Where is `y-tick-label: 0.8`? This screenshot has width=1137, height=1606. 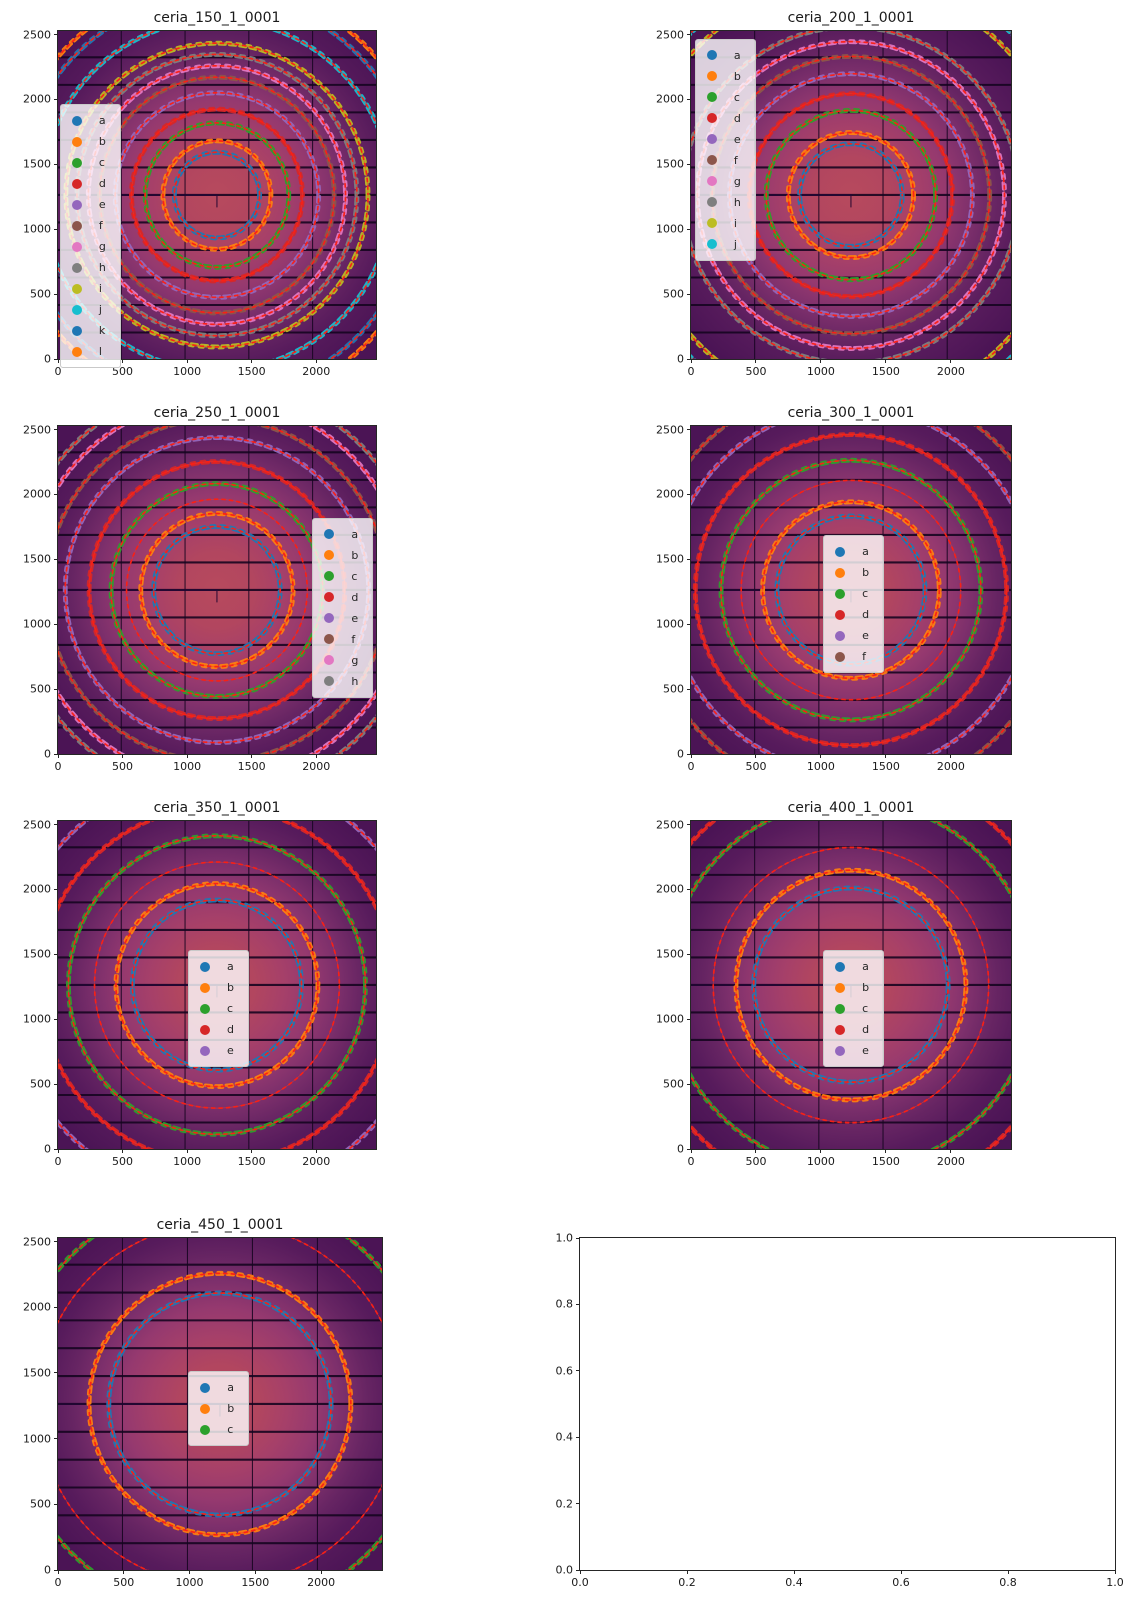 y-tick-label: 0.8 is located at coordinates (564, 1304).